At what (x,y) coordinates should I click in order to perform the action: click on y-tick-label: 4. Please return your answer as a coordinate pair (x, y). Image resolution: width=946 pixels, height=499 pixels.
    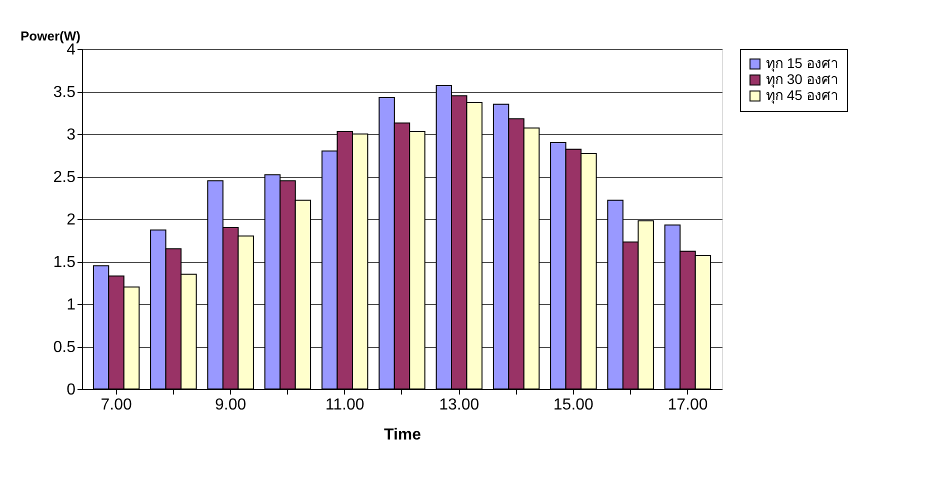
    Looking at the image, I should click on (71, 50).